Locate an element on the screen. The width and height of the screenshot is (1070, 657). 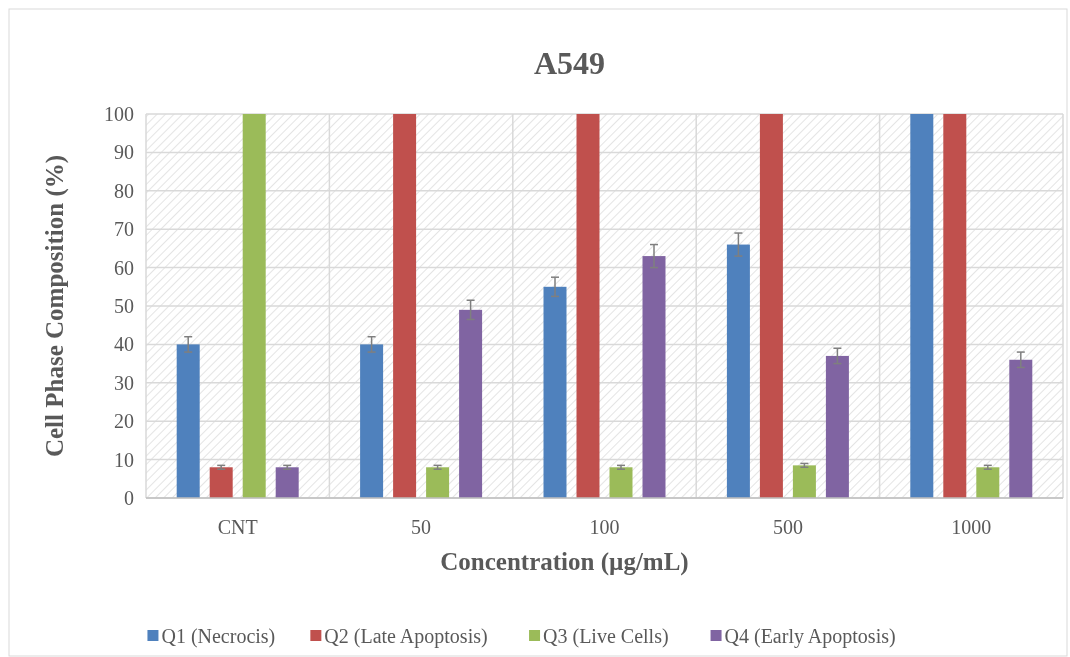
legend-label: Q1 (Necrocis) is located at coordinates (218, 636).